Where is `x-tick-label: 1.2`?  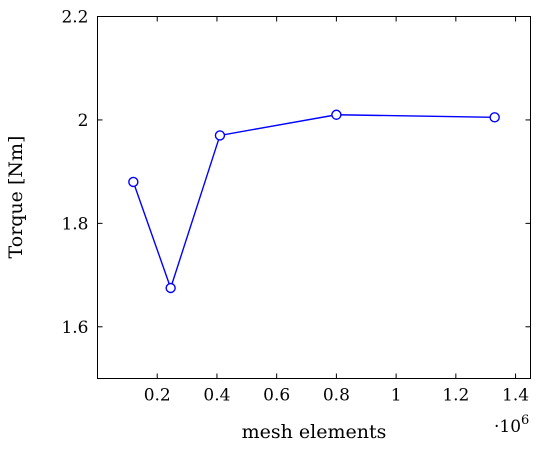
x-tick-label: 1.2 is located at coordinates (455, 396).